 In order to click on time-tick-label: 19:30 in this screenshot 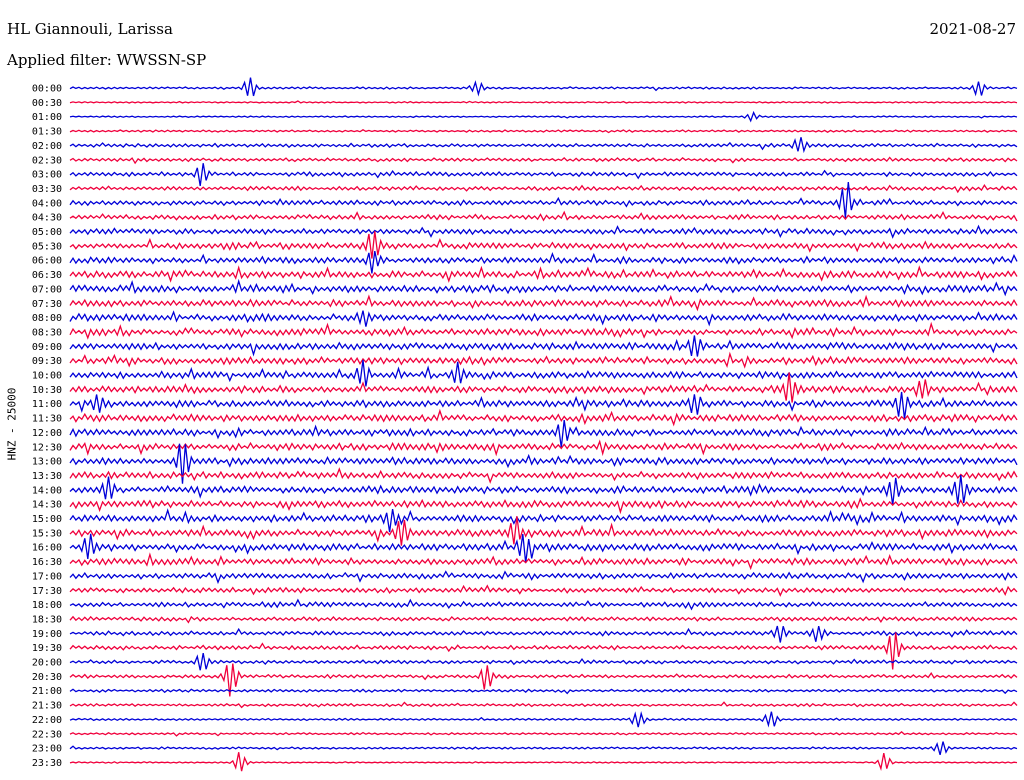, I will do `click(47, 648)`.